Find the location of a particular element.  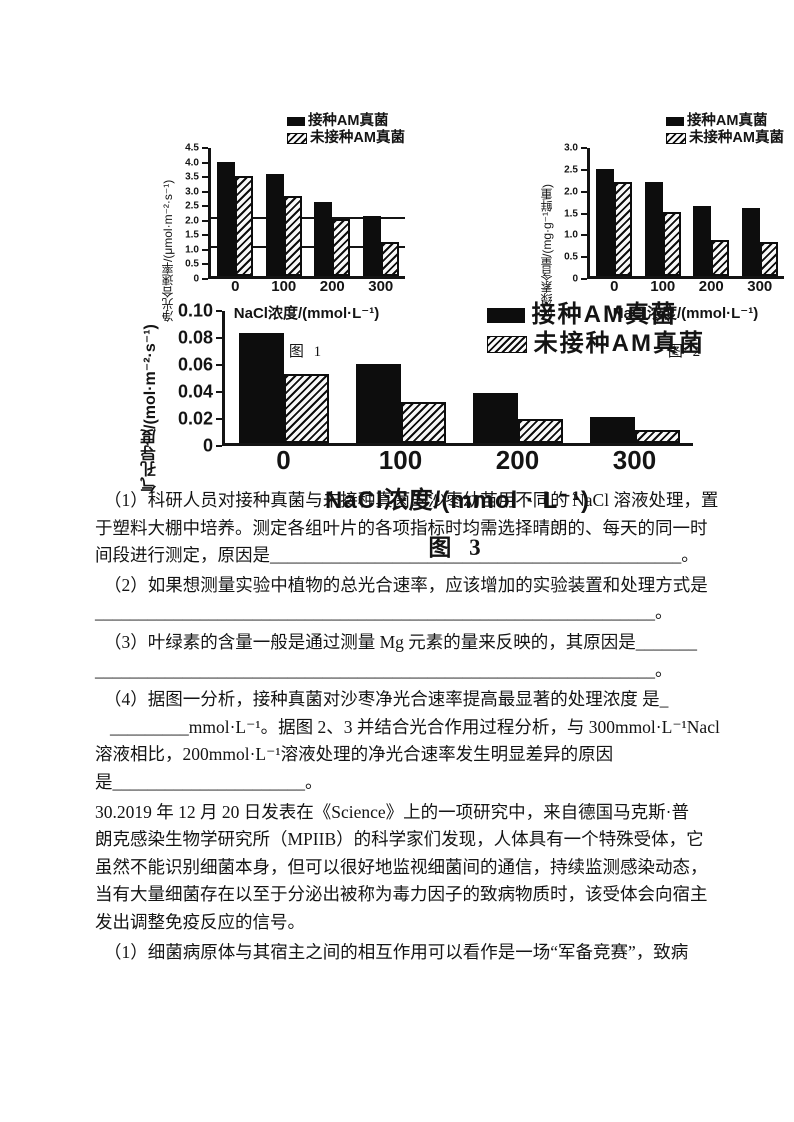

plot-column: 0 100 200 300 NaCl浓度/(mmol · L⁻¹) 图 3 is located at coordinates (457, 436).